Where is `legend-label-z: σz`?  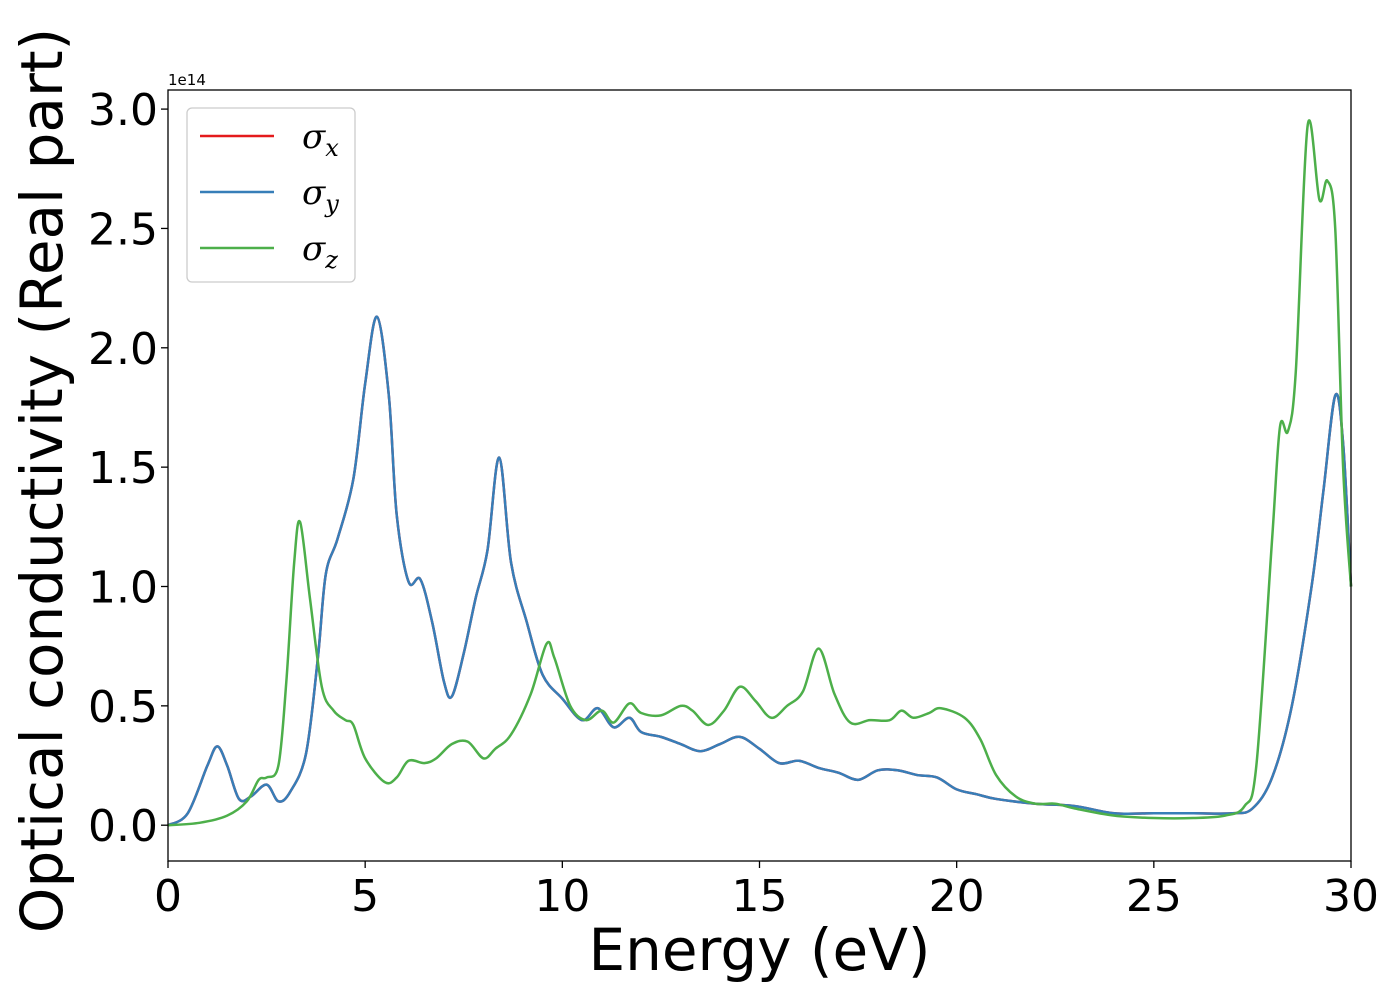 legend-label-z: σz is located at coordinates (320, 251).